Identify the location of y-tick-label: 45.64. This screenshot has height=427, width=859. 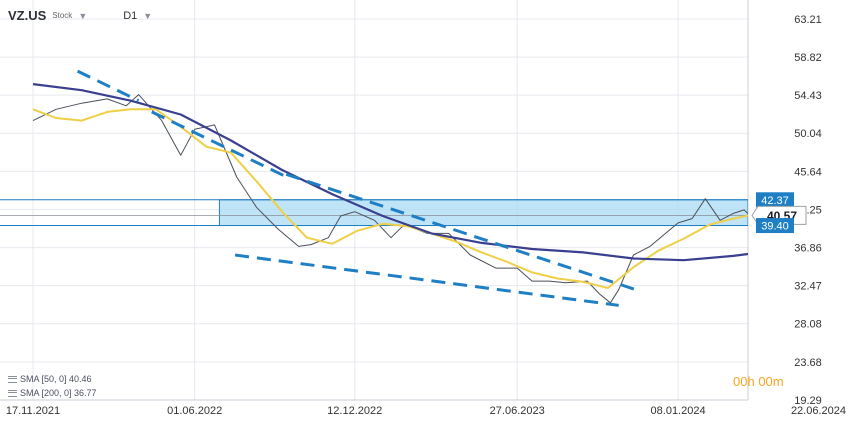
(808, 172).